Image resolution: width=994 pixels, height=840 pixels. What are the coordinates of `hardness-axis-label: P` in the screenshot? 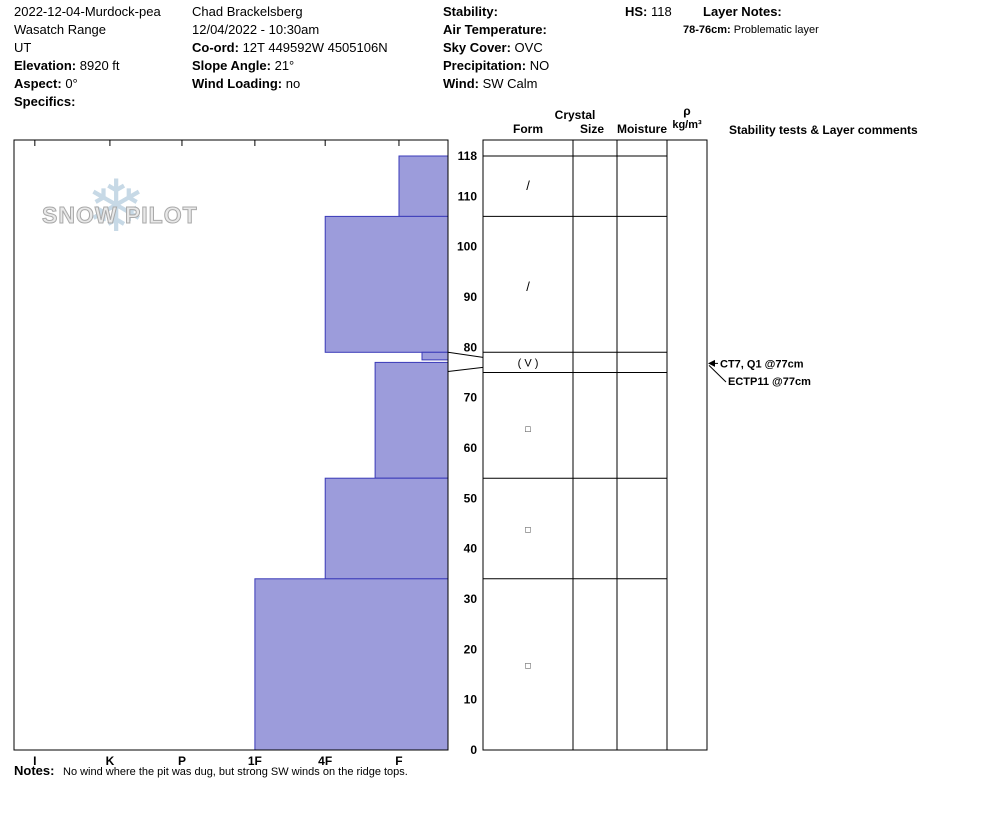 It's located at (182, 761).